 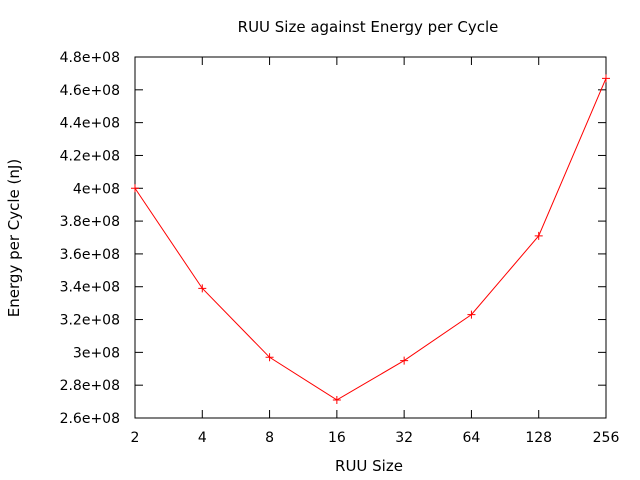 I want to click on y-tick-label: 3.8e+08, so click(x=90, y=222).